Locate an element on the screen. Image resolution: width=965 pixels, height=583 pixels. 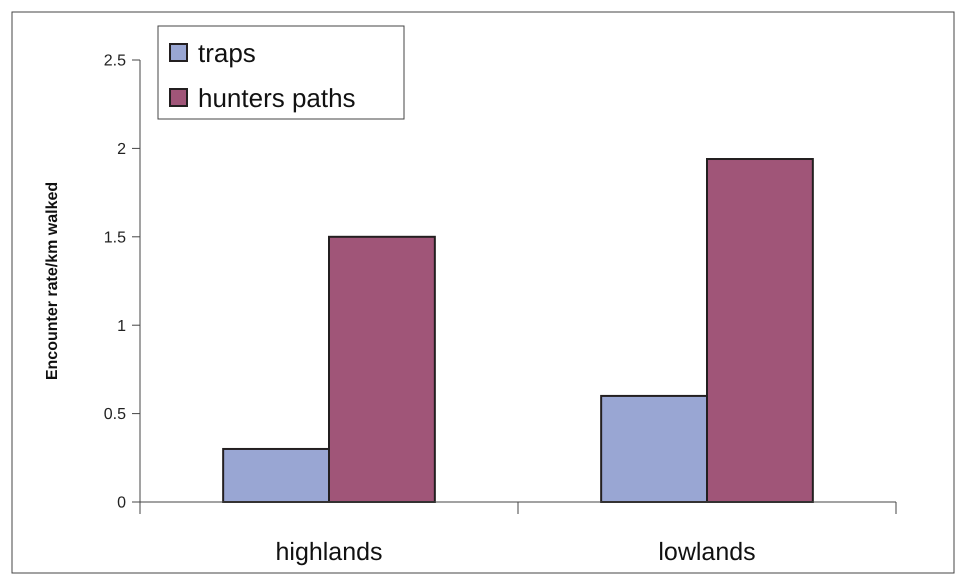
y-tick-label: 1 is located at coordinates (121, 326).